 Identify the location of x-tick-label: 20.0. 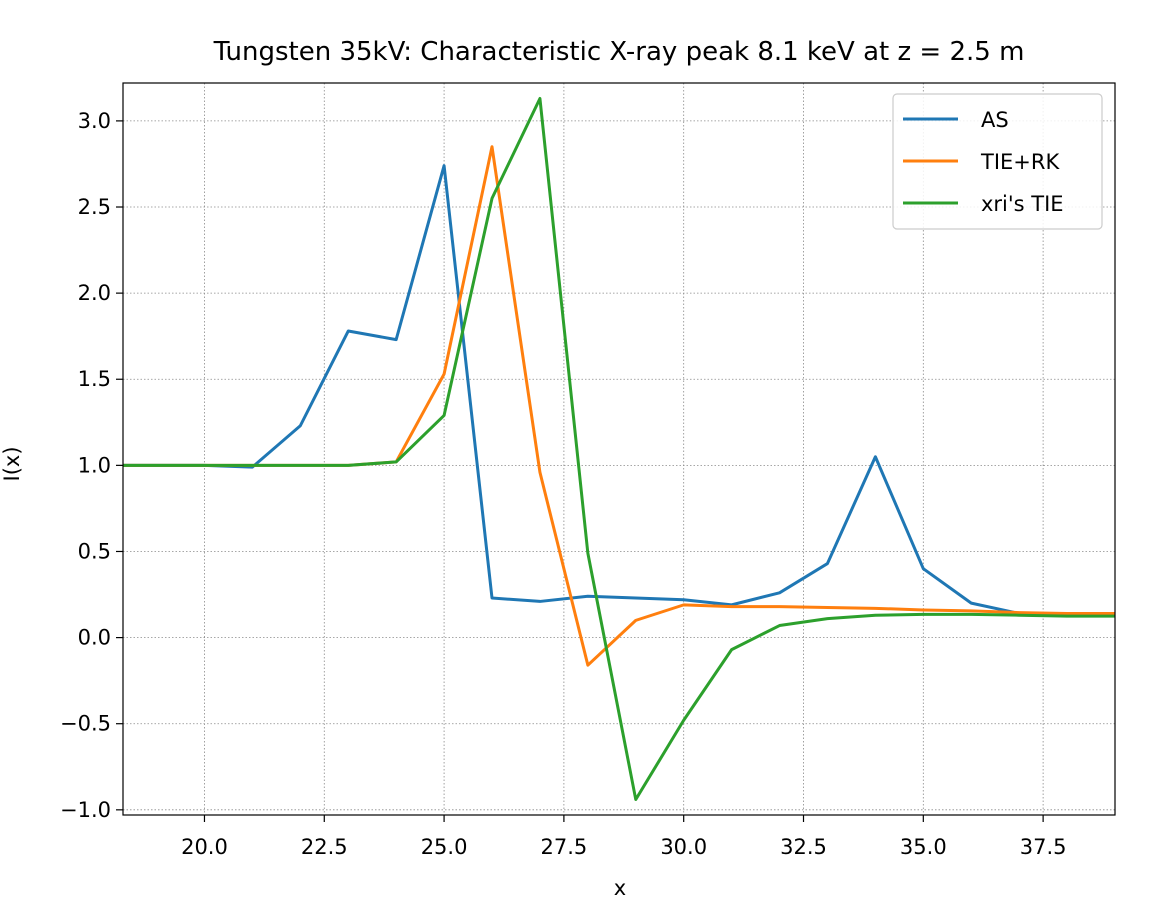
(204, 847).